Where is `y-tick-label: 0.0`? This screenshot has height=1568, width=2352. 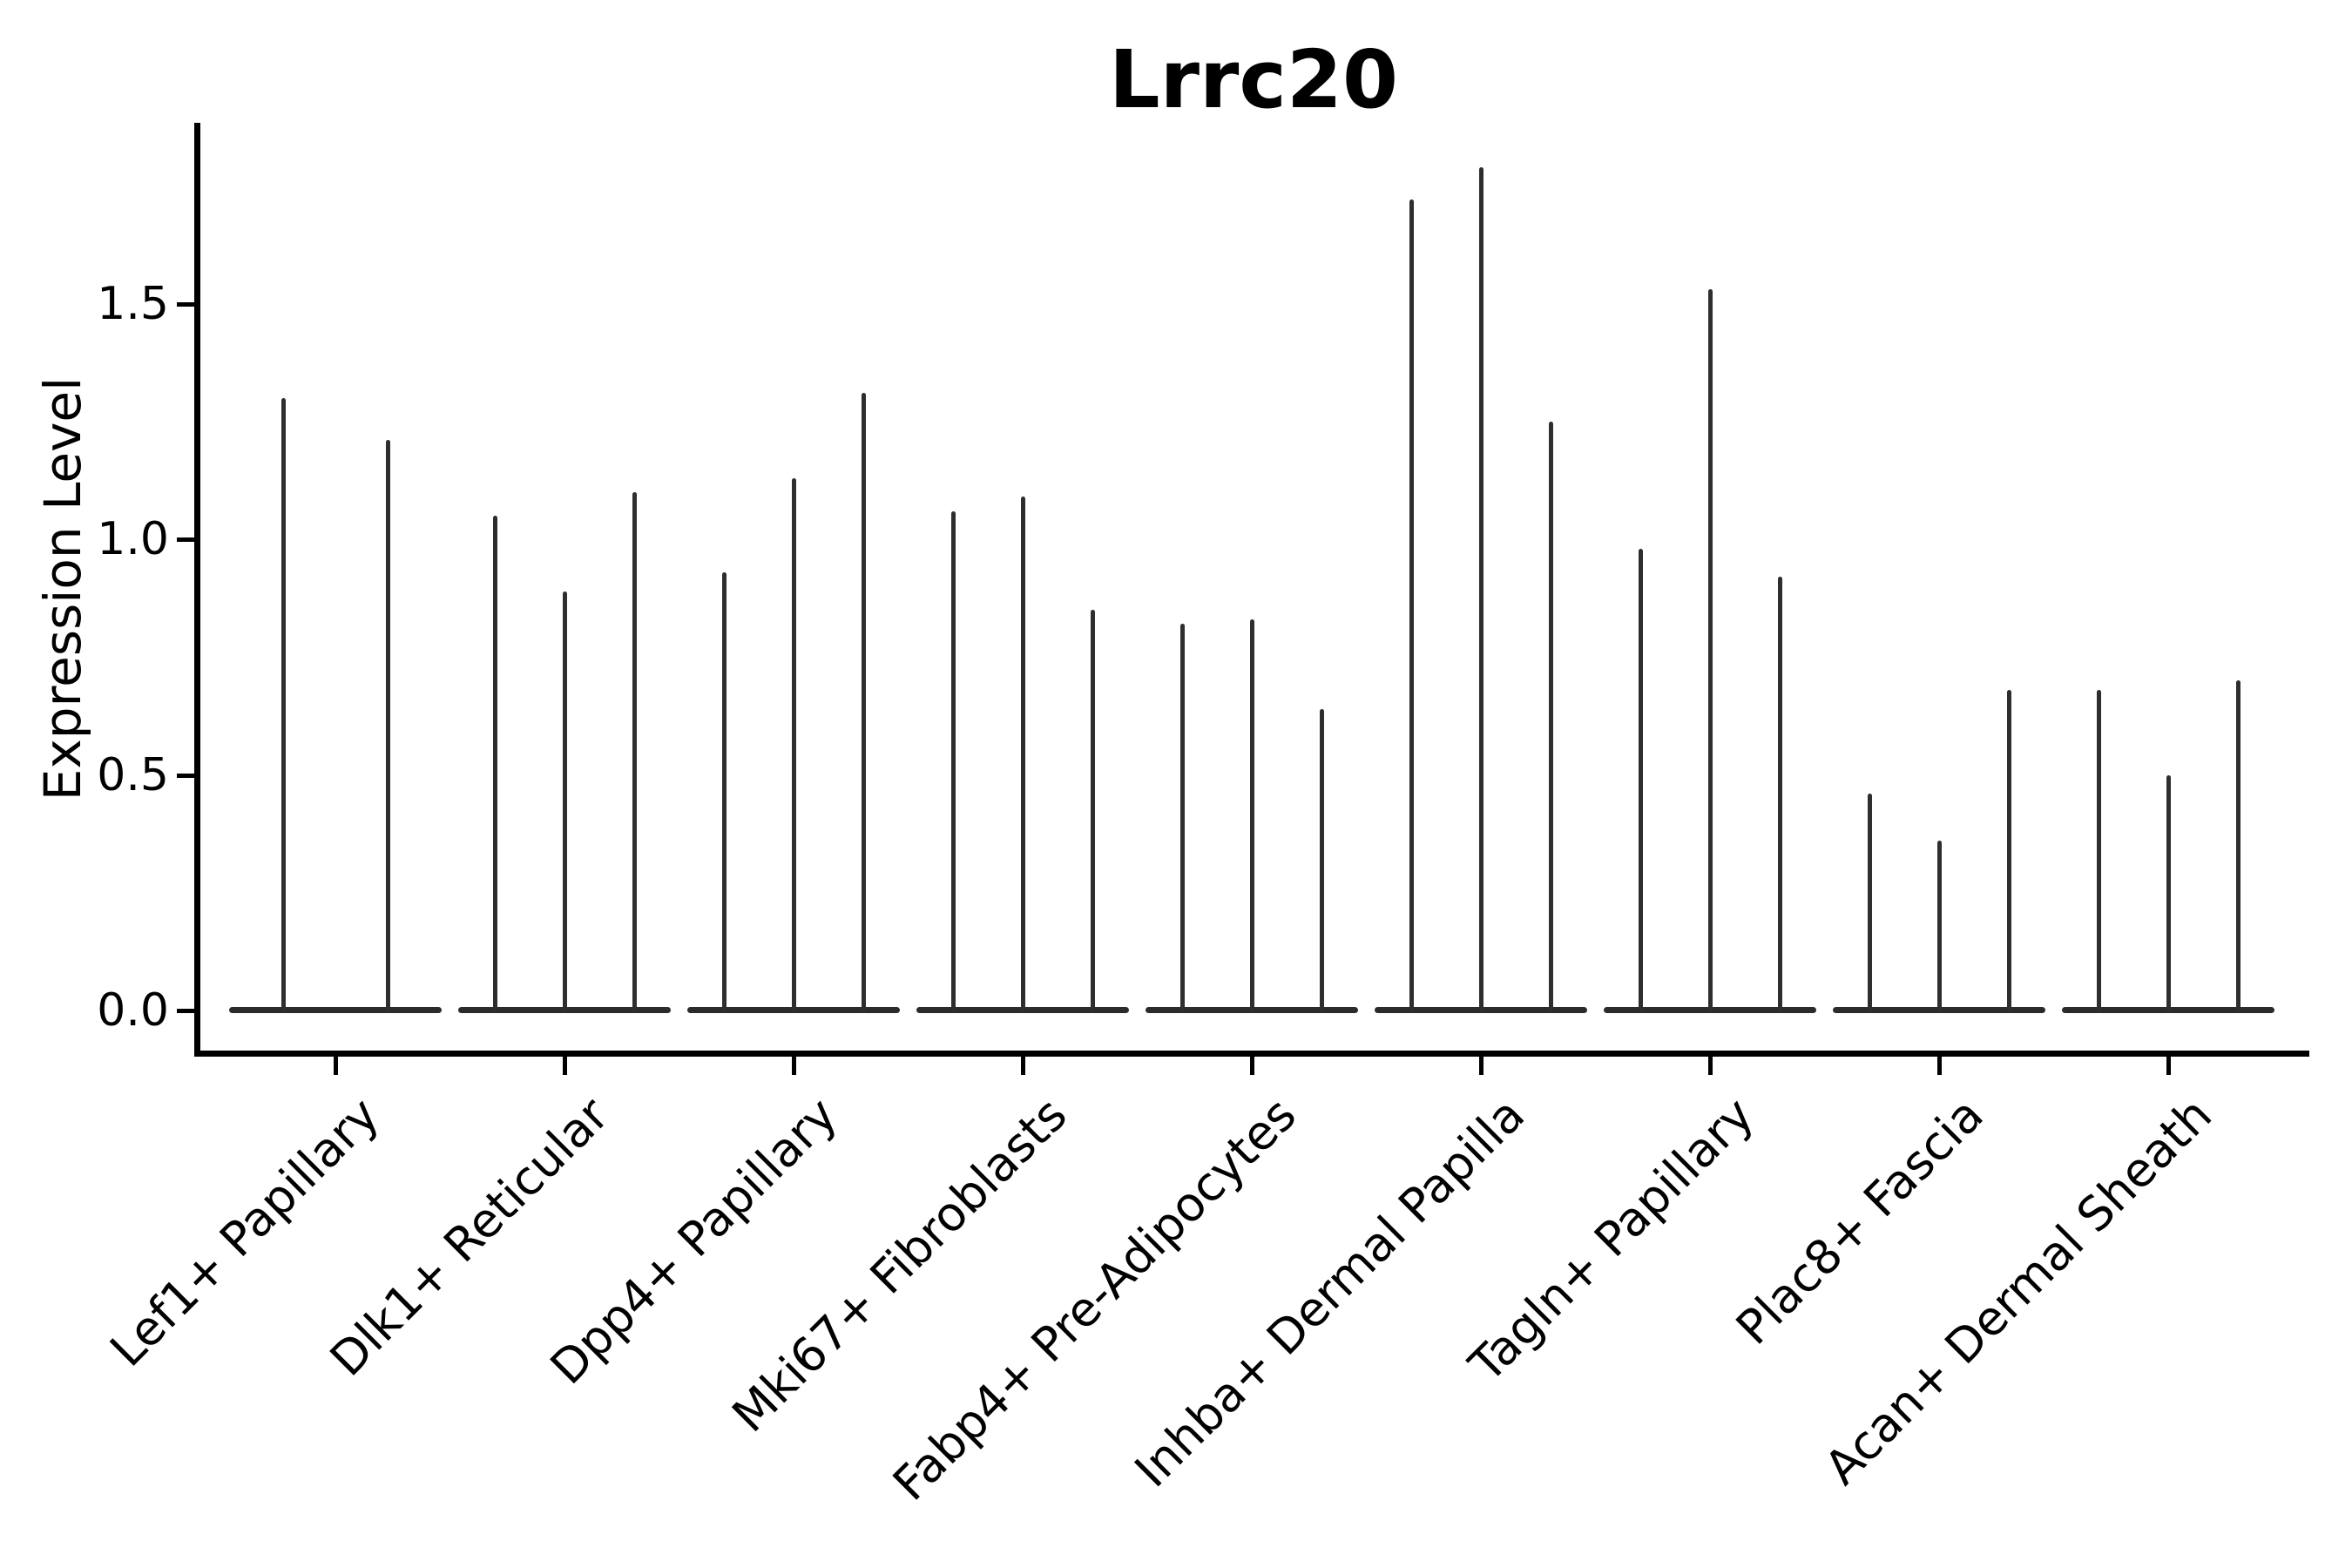
y-tick-label: 0.0 is located at coordinates (133, 1011).